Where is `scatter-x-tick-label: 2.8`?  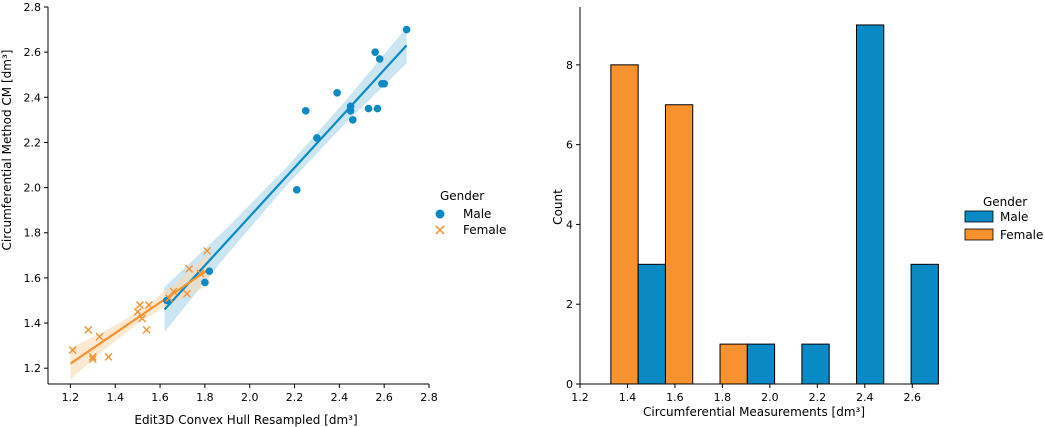
scatter-x-tick-label: 2.8 is located at coordinates (429, 397).